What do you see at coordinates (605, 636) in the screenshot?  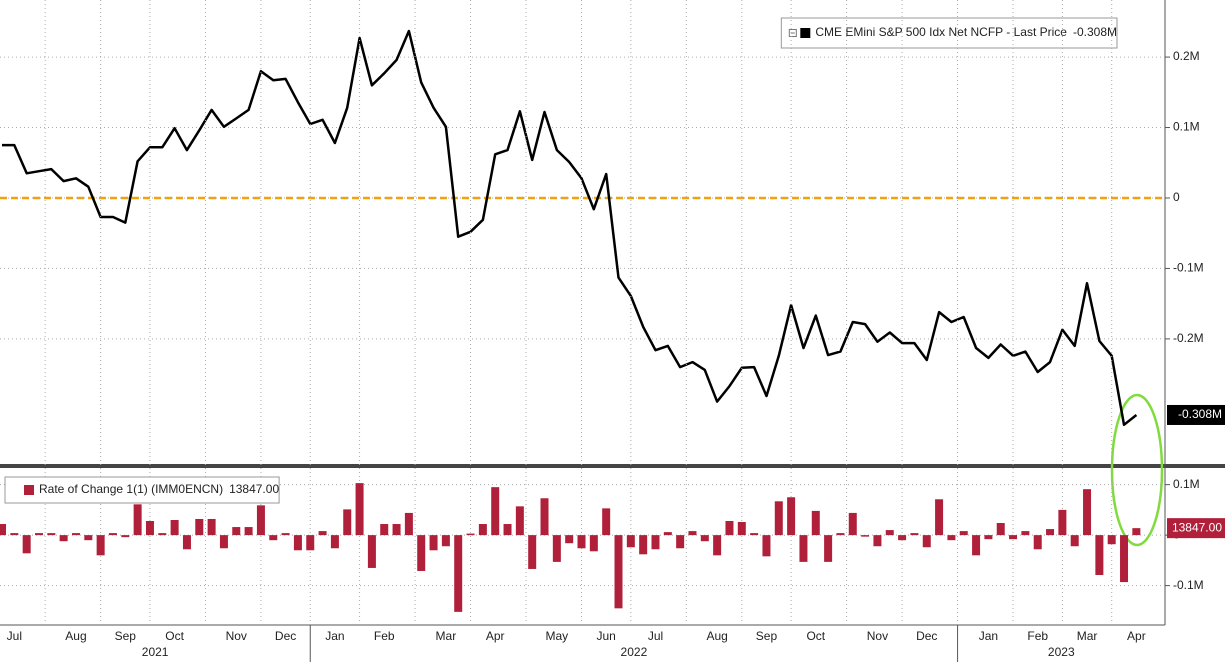 I see `x-tick-label: Jun` at bounding box center [605, 636].